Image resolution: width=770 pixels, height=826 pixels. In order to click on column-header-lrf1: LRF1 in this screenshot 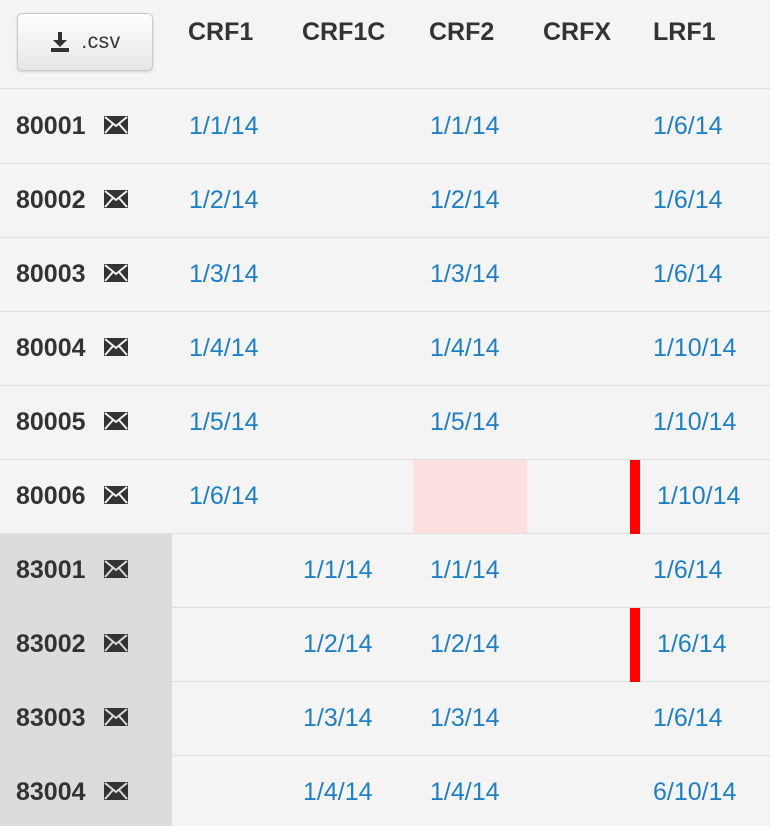, I will do `click(684, 32)`.